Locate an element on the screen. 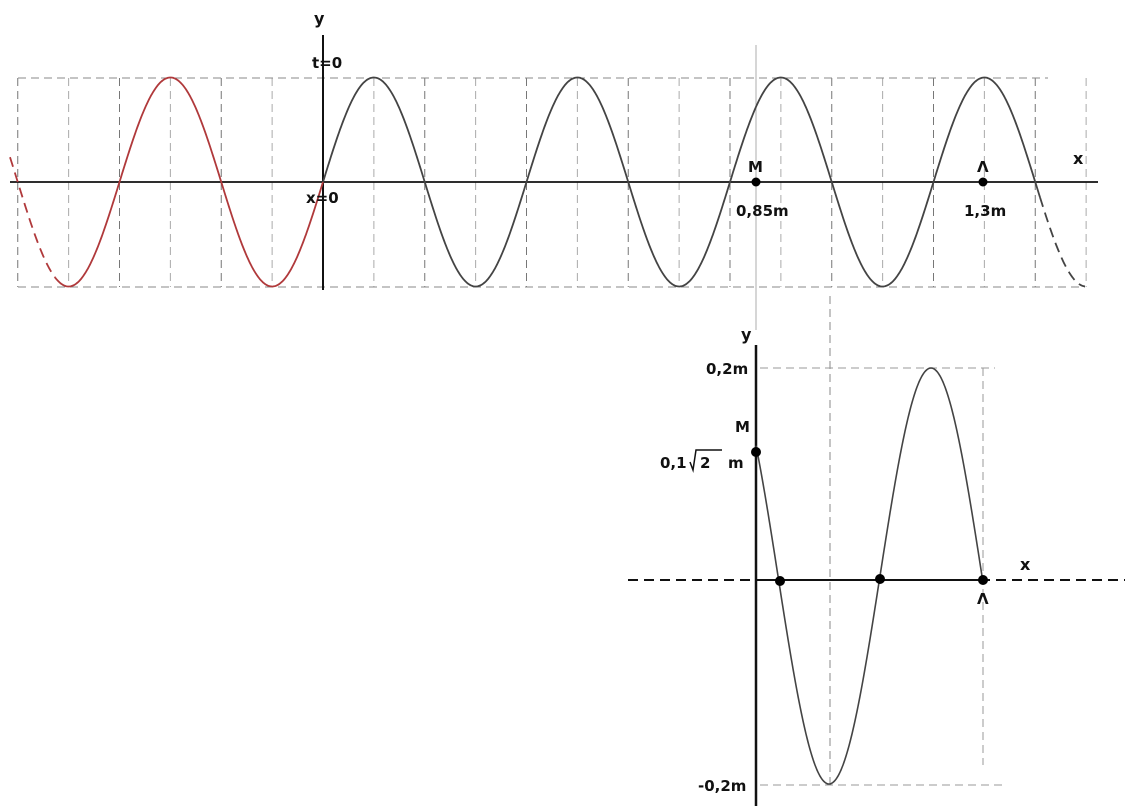 The width and height of the screenshot is (1138, 811). svg-text: 2 is located at coordinates (705, 463).